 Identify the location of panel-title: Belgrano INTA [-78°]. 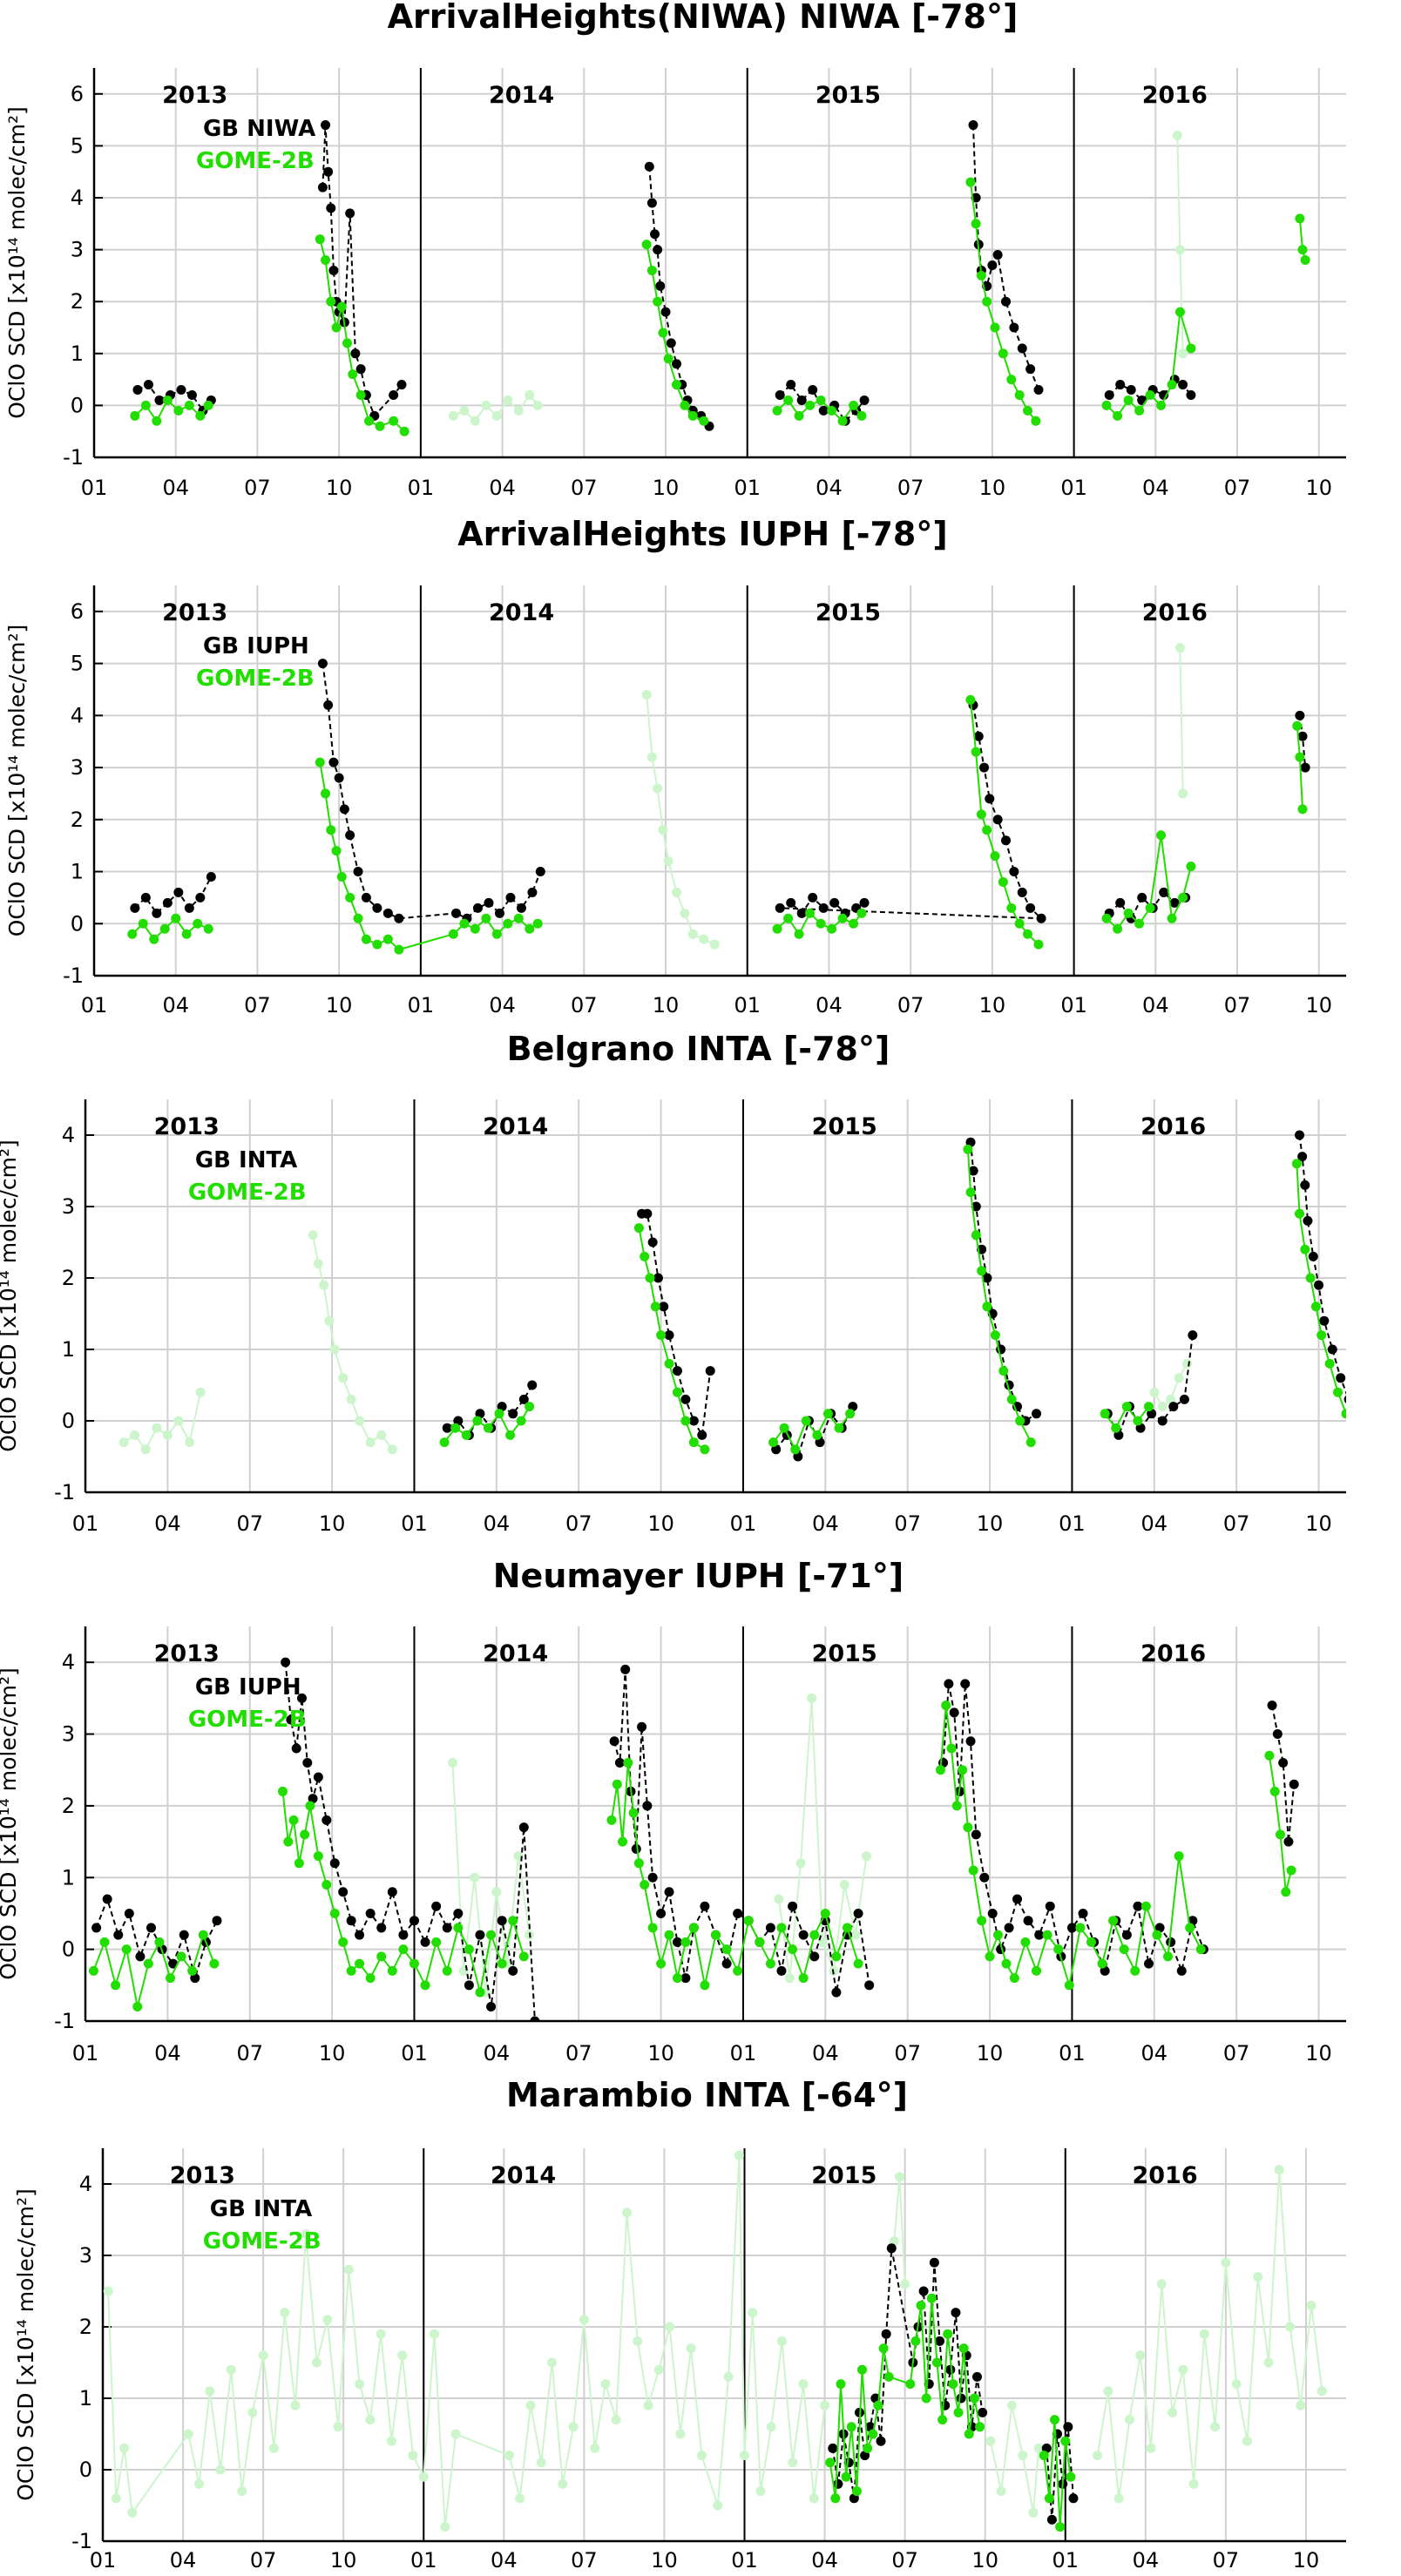
(698, 1049).